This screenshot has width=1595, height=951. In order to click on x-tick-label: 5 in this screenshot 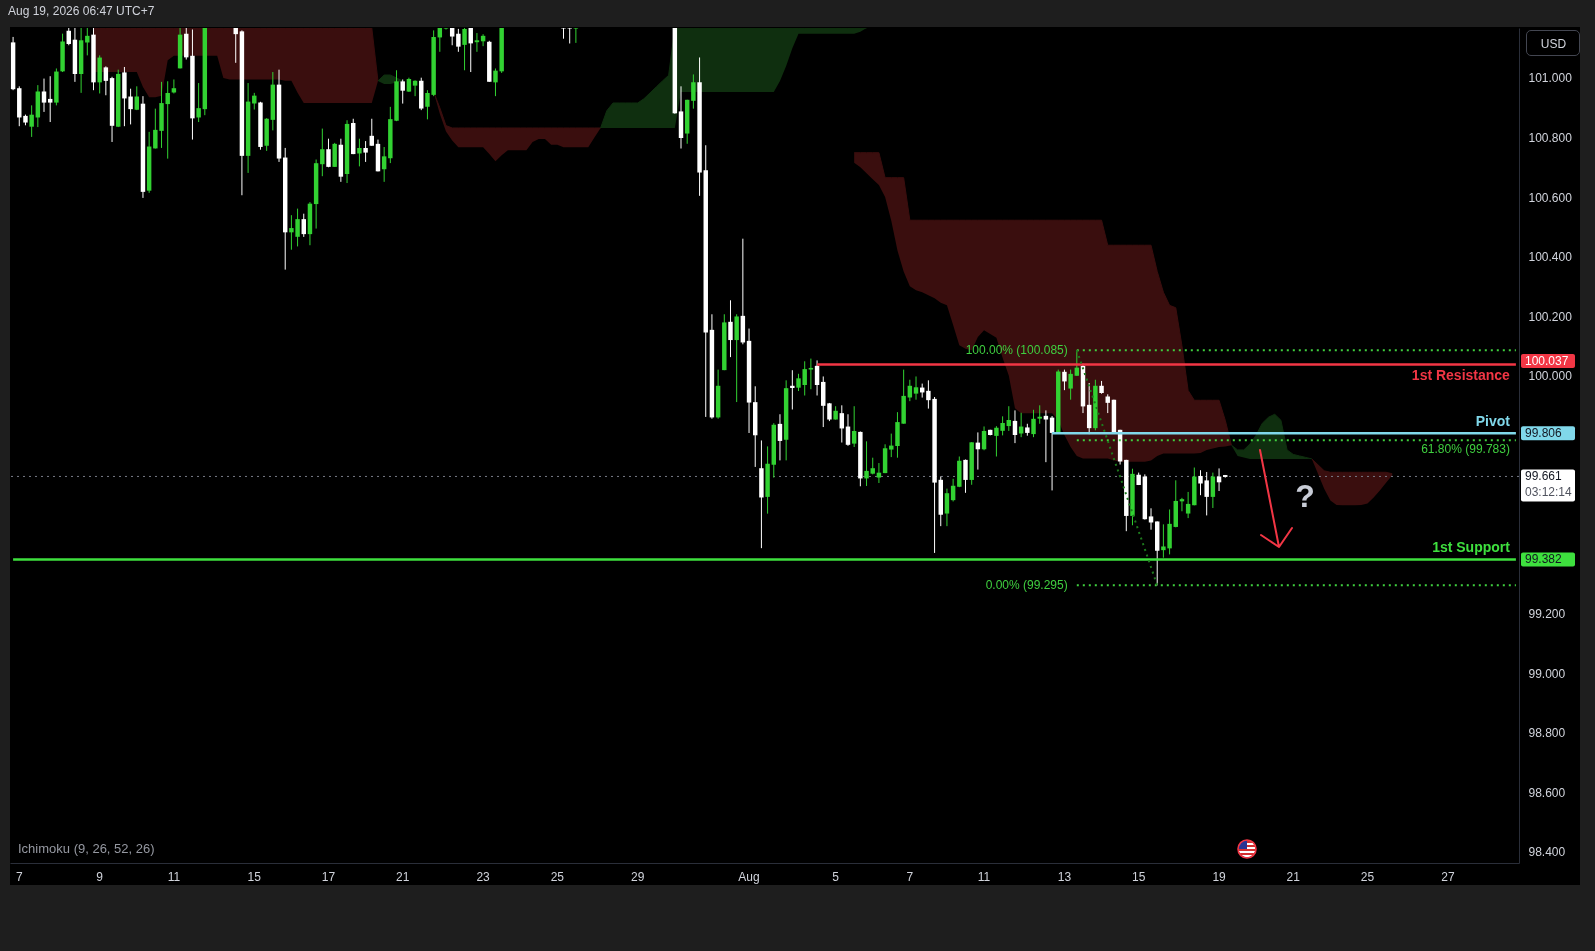, I will do `click(836, 876)`.